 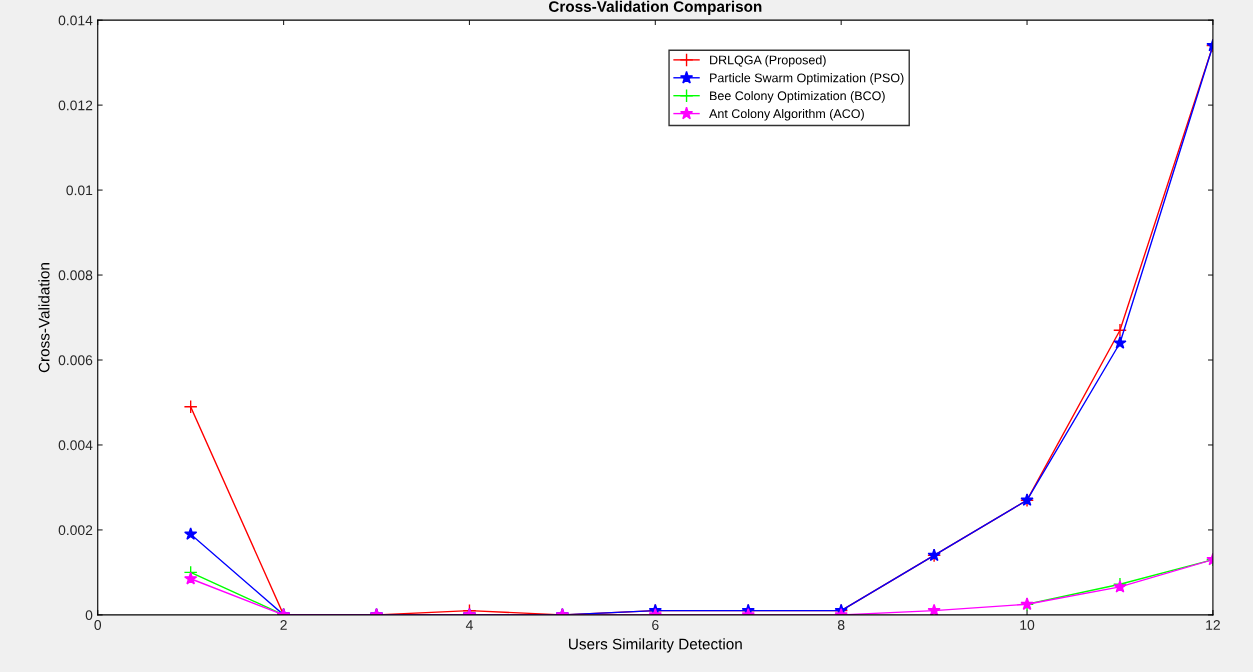 What do you see at coordinates (75, 20) in the screenshot?
I see `y-tick-label: 0.014` at bounding box center [75, 20].